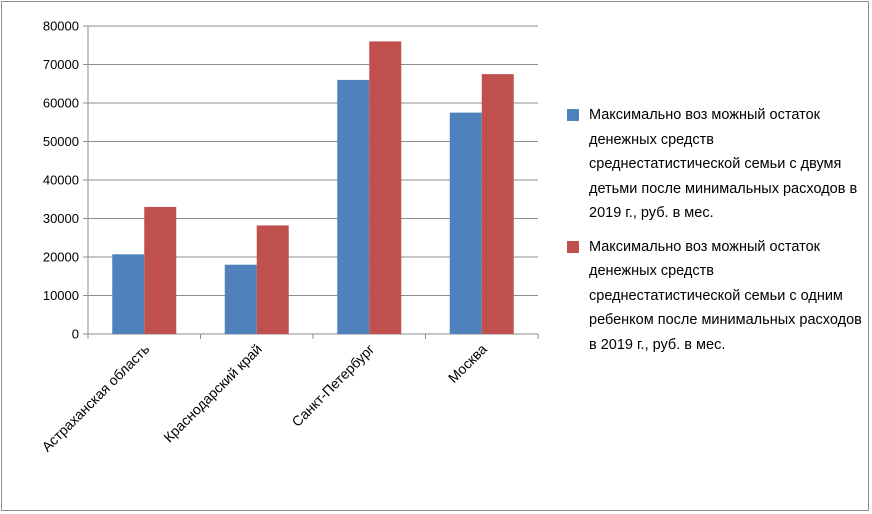 The height and width of the screenshot is (514, 872). Describe the element at coordinates (95, 398) in the screenshot. I see `x-category-label: Астраханская область` at that location.